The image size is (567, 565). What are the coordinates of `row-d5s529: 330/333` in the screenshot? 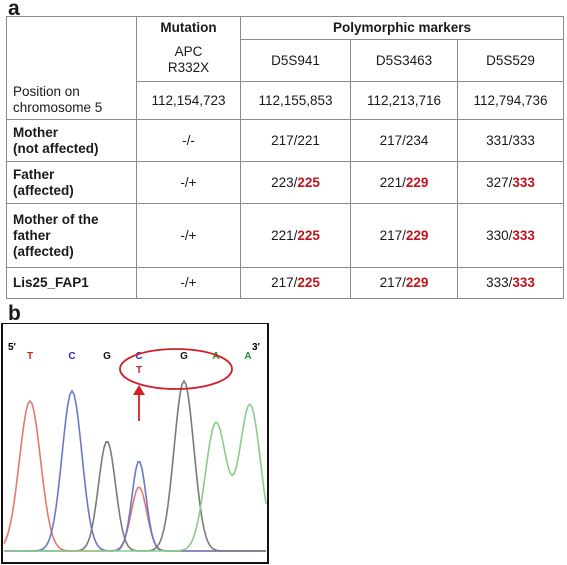 It's located at (510, 235).